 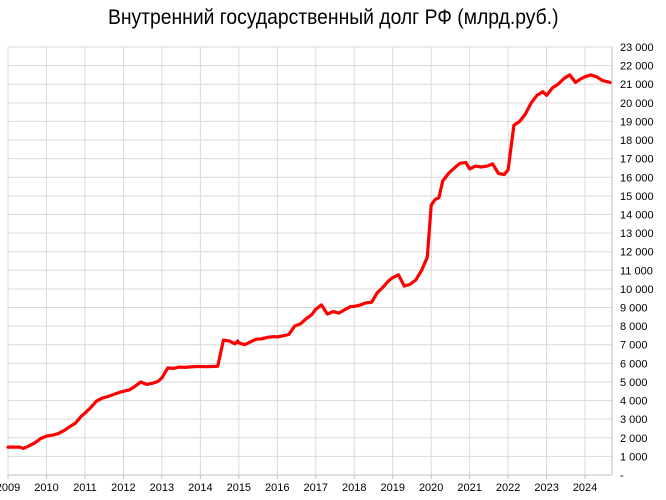 I want to click on x-tick-label: 2020, so click(x=431, y=488).